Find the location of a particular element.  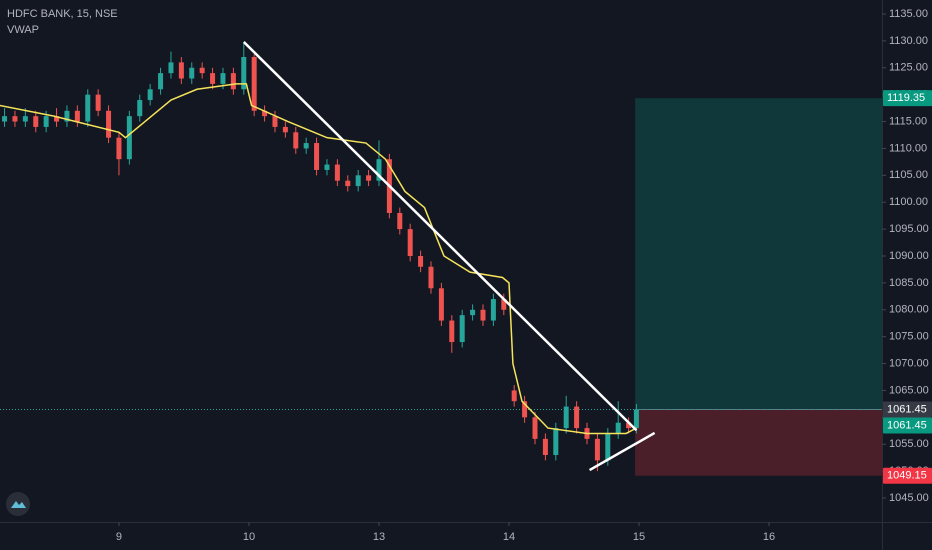

y-tick-label: 1045.00 is located at coordinates (909, 498).